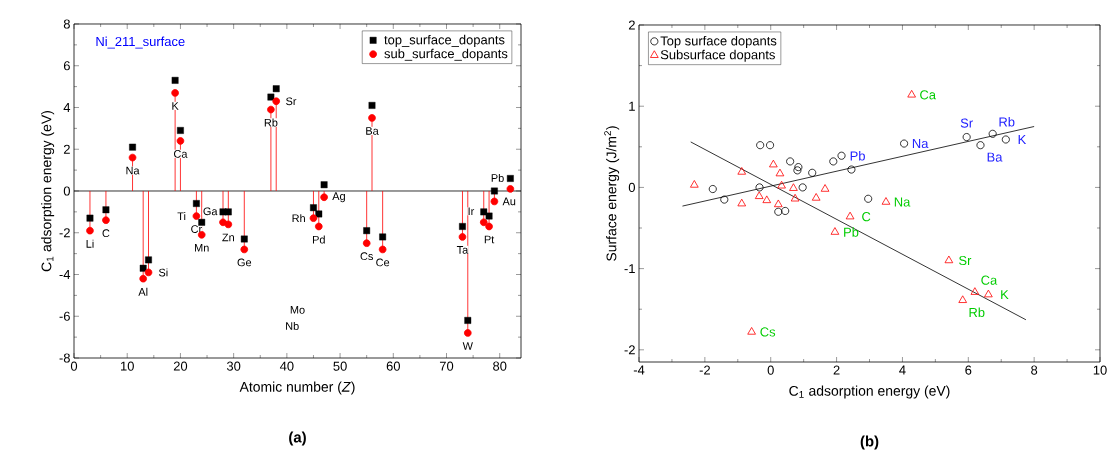  I want to click on data-label: Si, so click(163, 272).